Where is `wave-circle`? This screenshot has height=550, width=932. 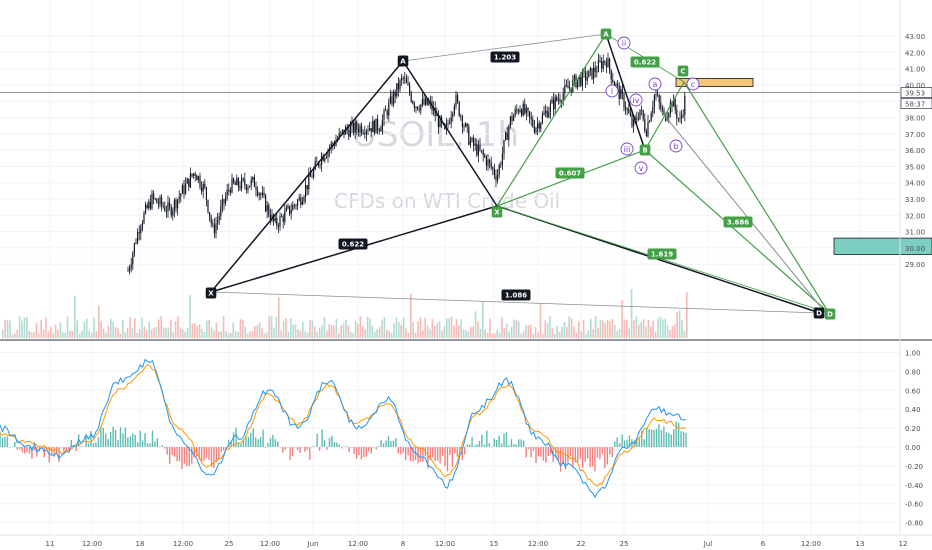
wave-circle is located at coordinates (641, 168).